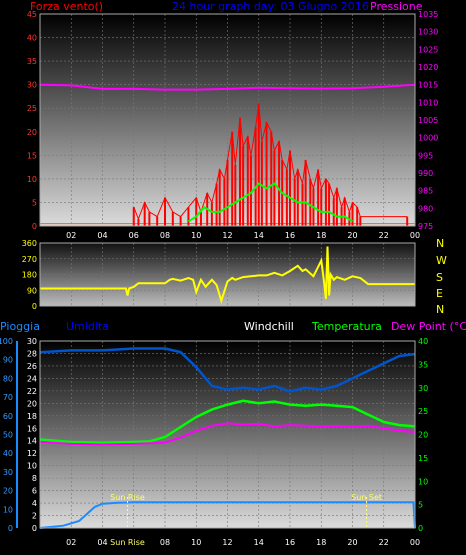 Image resolution: width=466 pixels, height=555 pixels. I want to click on rain-line, so click(227, 515).